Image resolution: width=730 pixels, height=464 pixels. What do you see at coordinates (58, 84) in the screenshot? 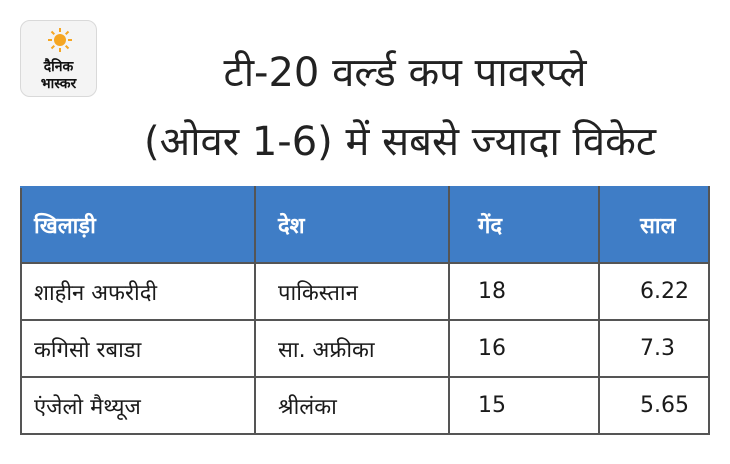
I see `logo-text-line2: भास्कर` at bounding box center [58, 84].